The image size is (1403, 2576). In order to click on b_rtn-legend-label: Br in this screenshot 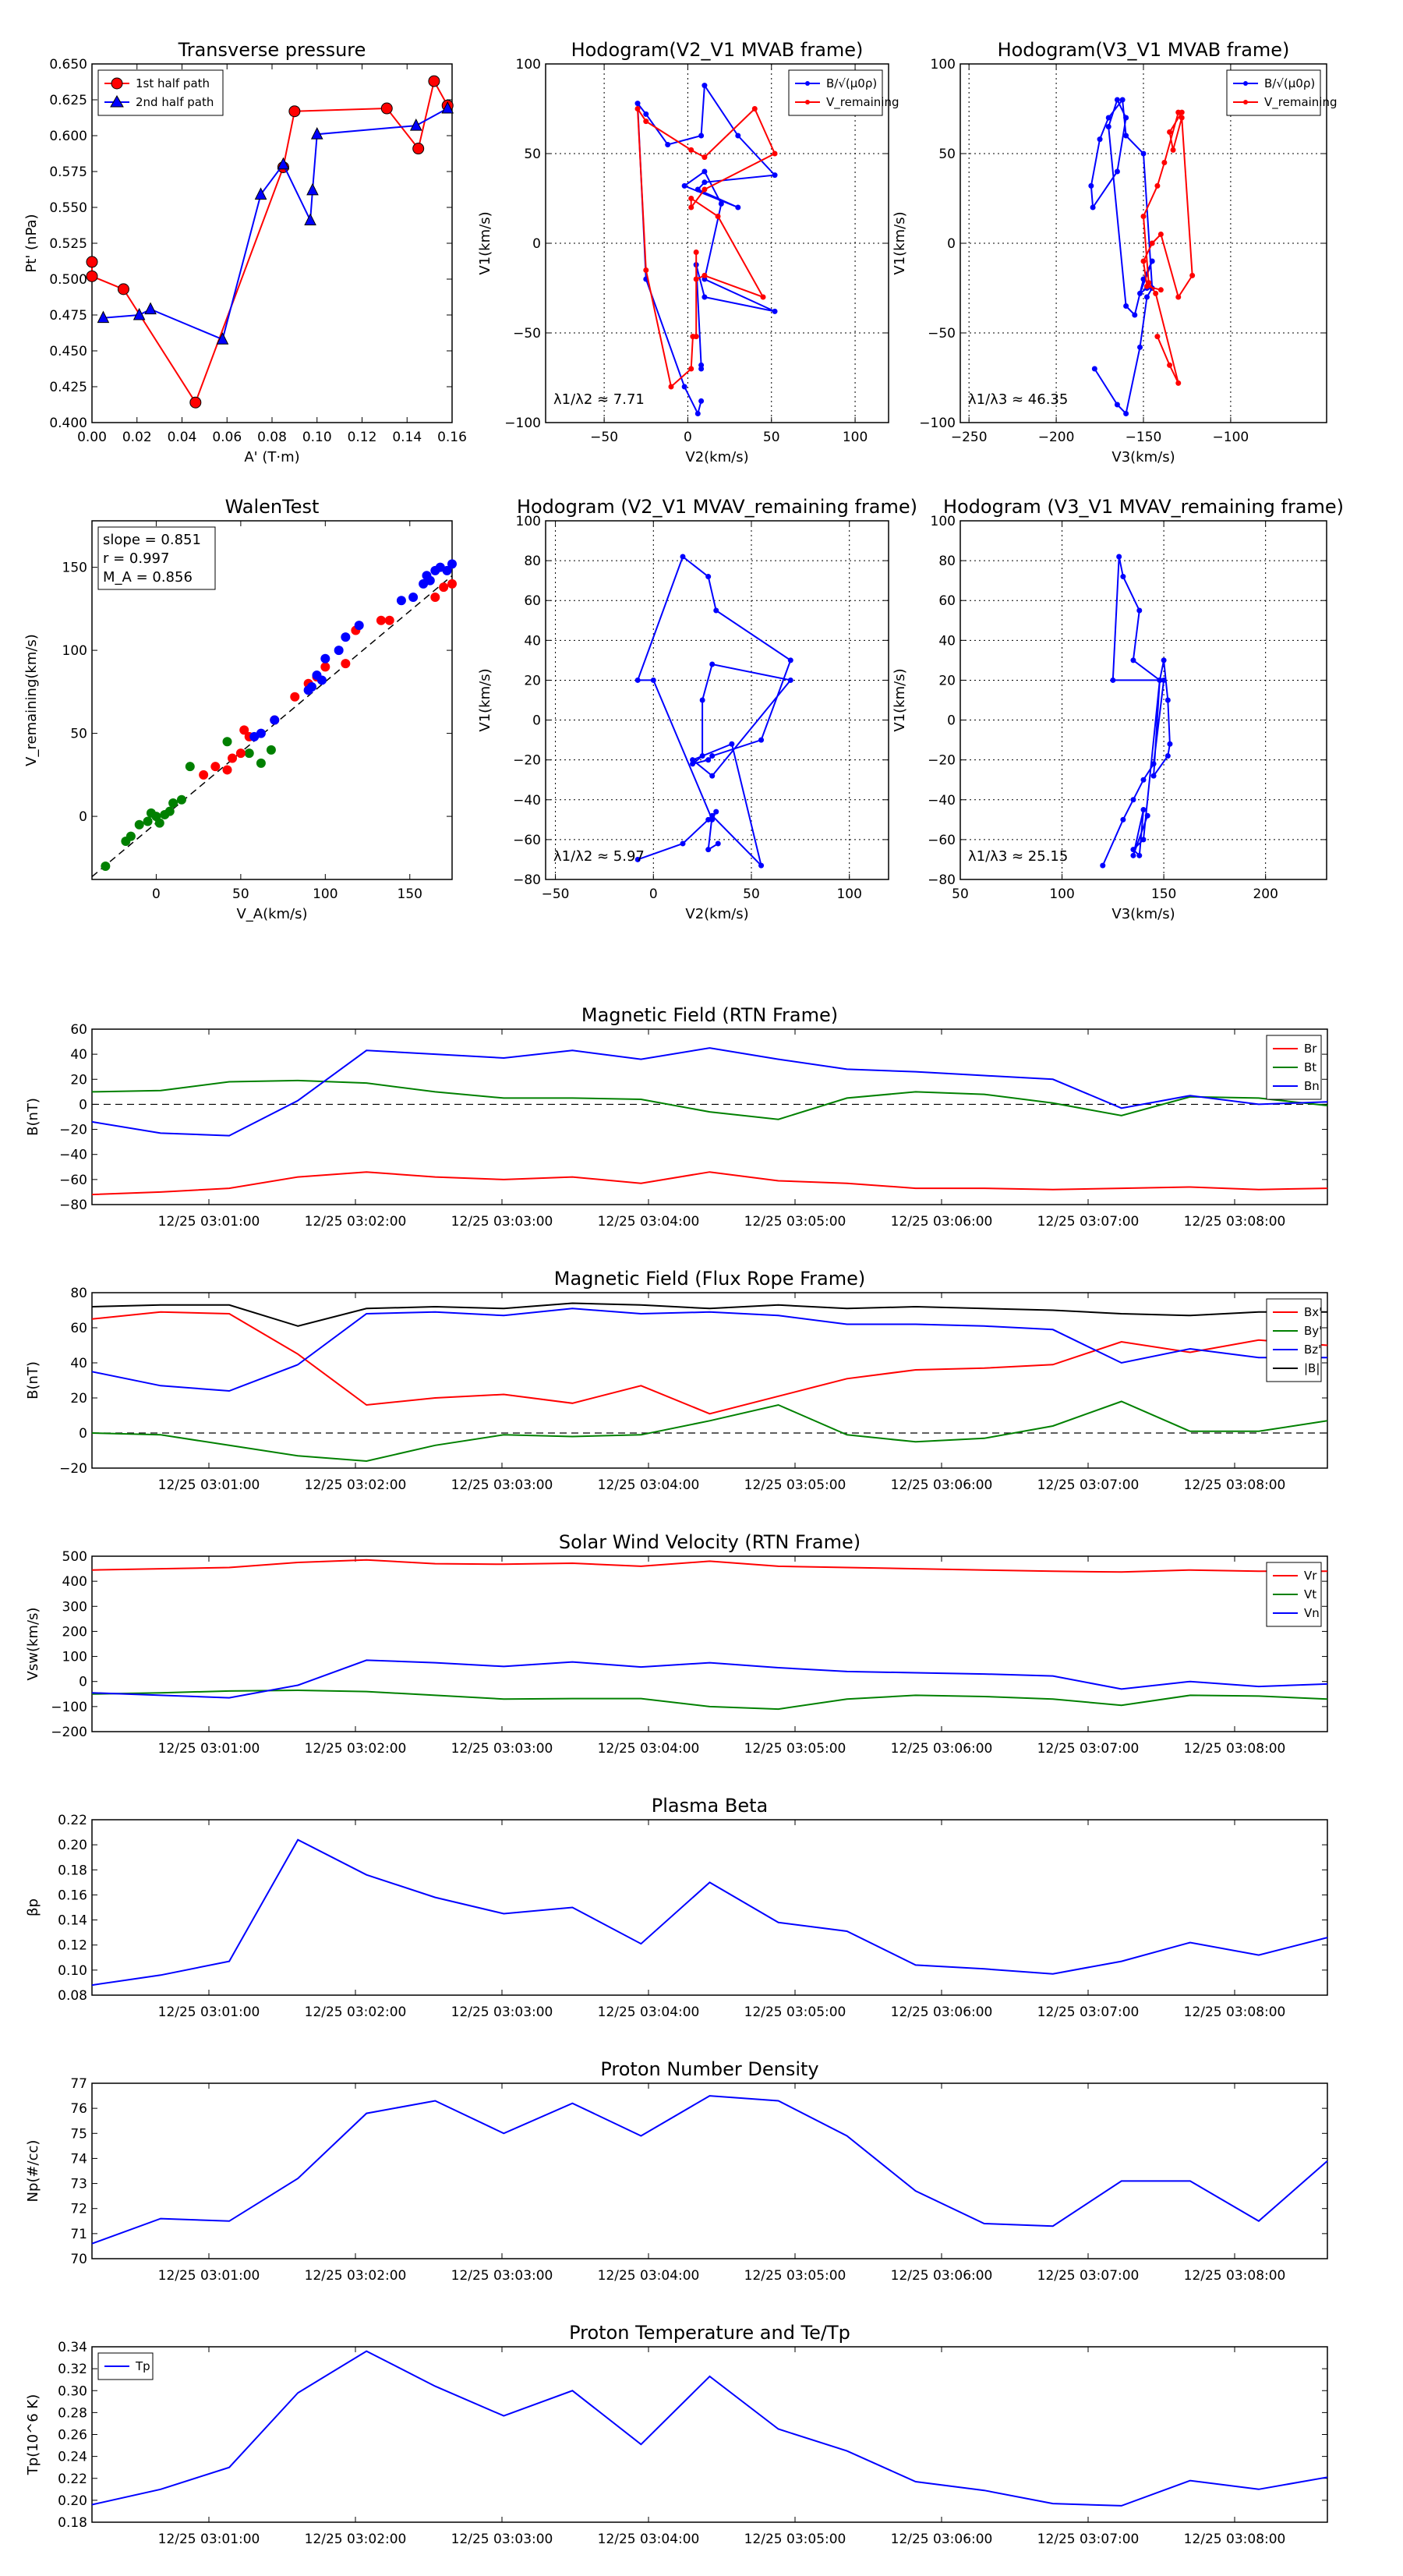, I will do `click(1310, 1049)`.